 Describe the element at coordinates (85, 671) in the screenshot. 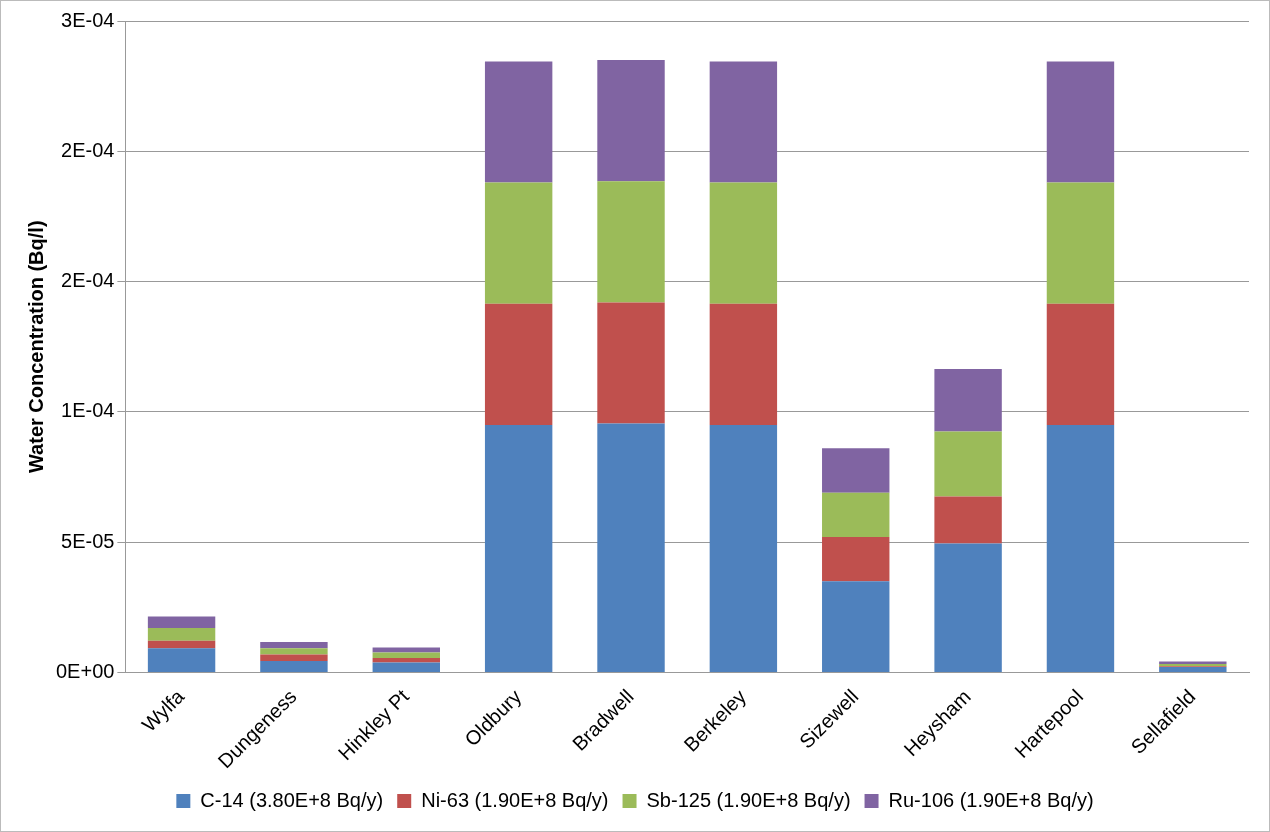

I see `y-tick-label: 0E+00` at that location.